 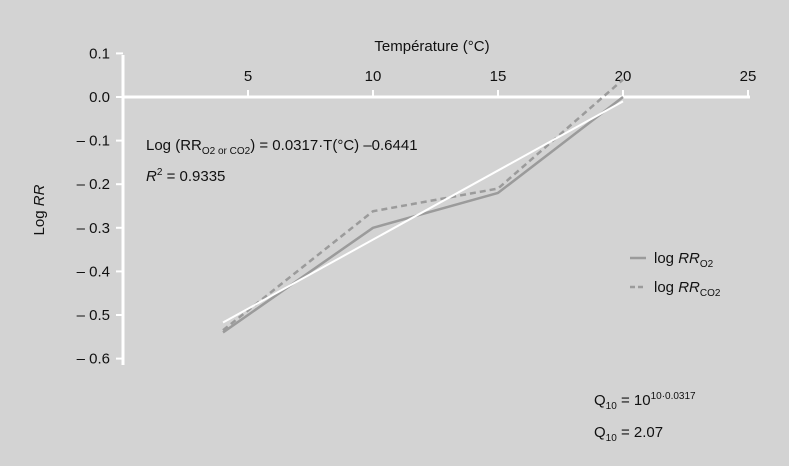 What do you see at coordinates (645, 401) in the screenshot?
I see `q10-formula: Q10 = 1010·0.0317` at bounding box center [645, 401].